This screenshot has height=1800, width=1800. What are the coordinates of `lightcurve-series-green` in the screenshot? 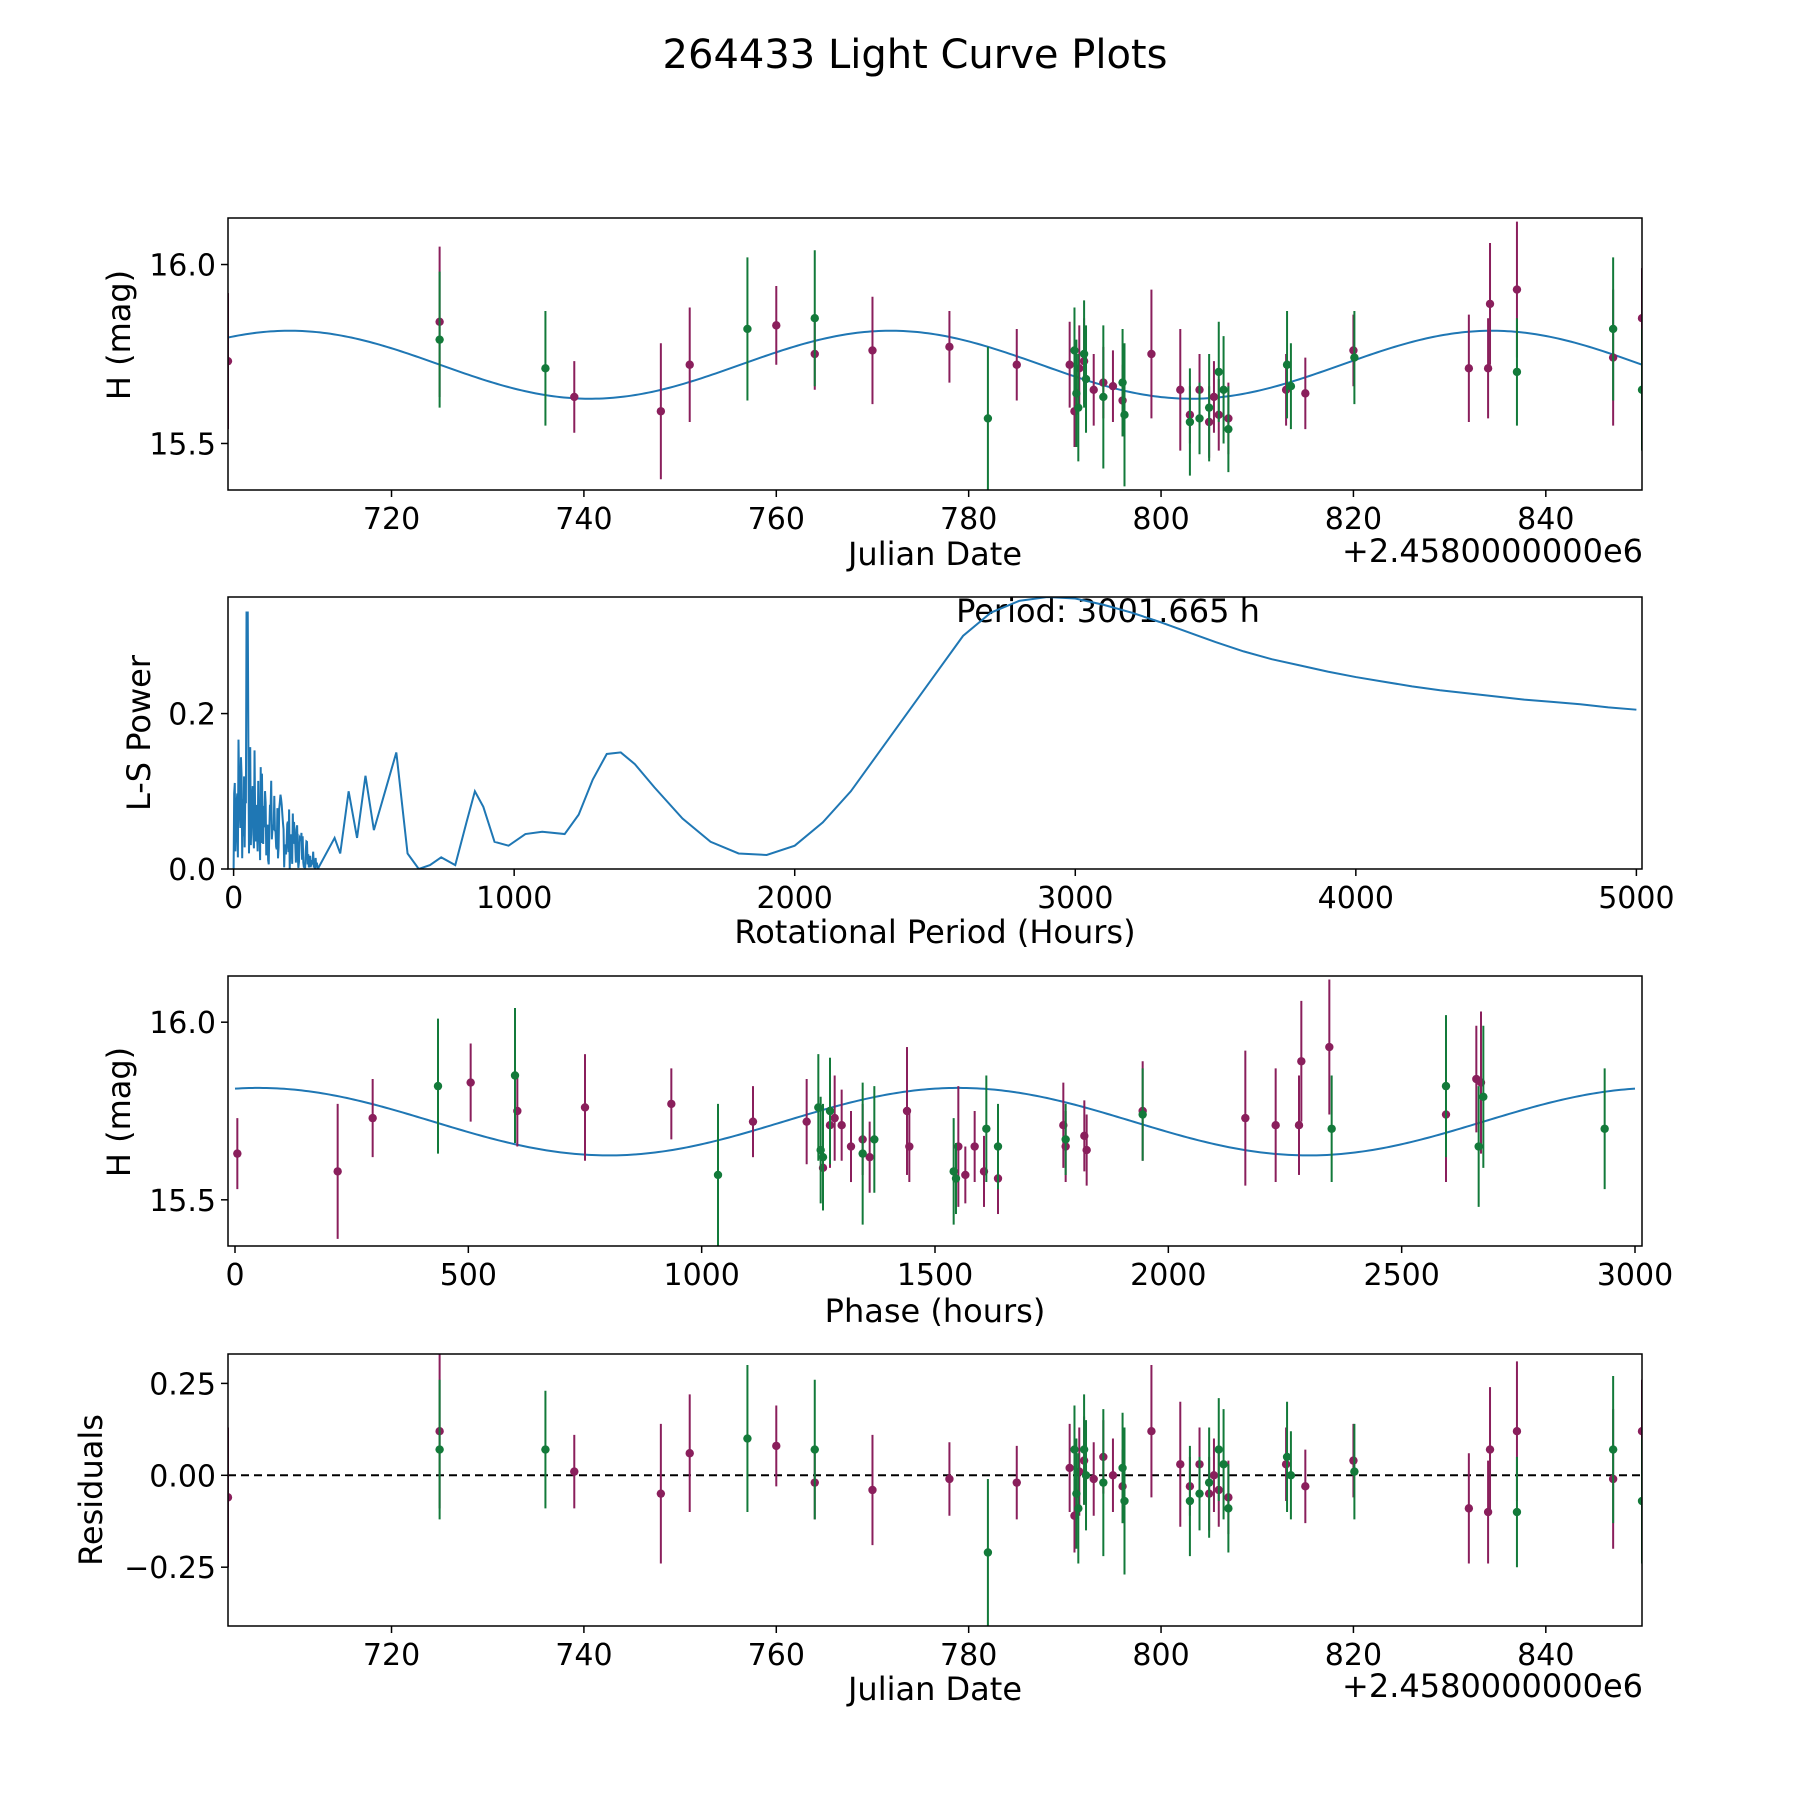 It's located at (1038, 370).